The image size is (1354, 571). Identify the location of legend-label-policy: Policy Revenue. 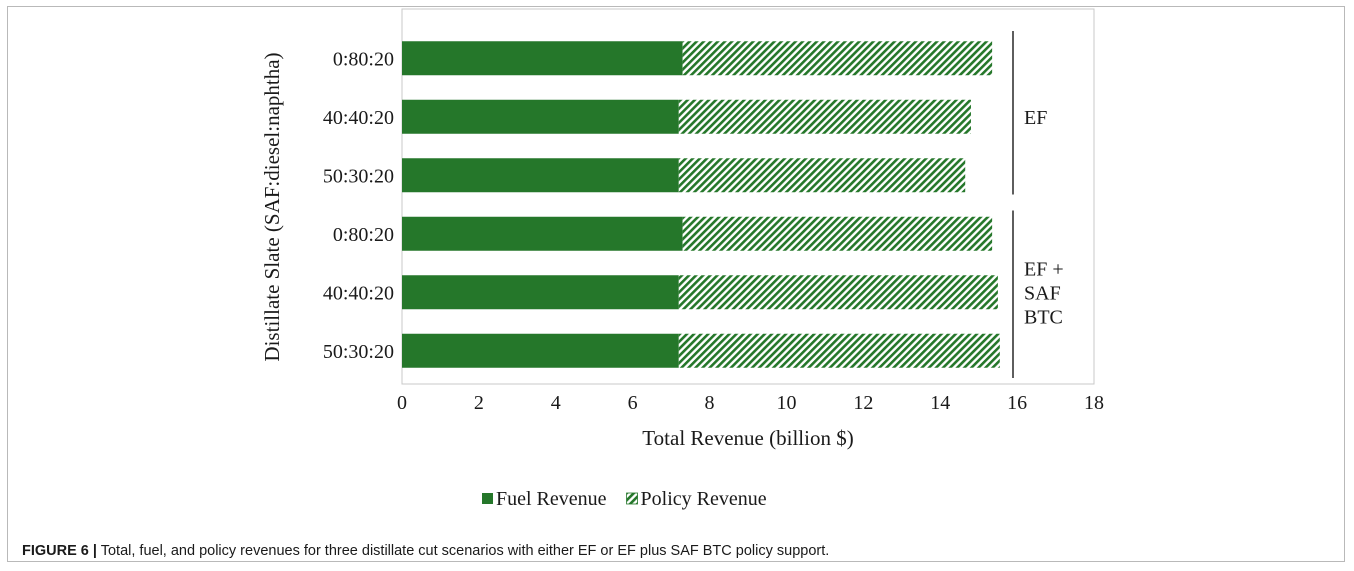
(704, 499).